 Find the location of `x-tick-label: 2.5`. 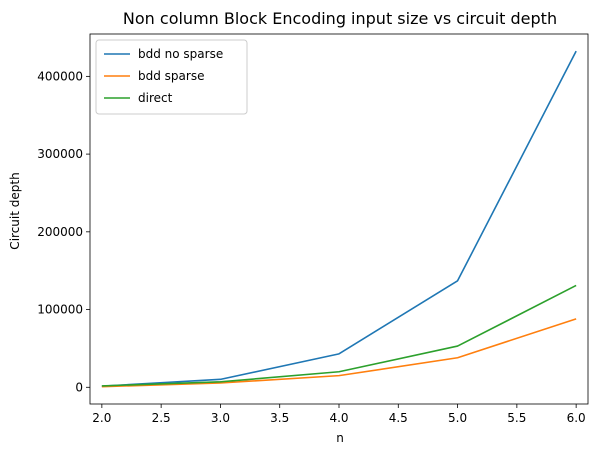

x-tick-label: 2.5 is located at coordinates (161, 418).